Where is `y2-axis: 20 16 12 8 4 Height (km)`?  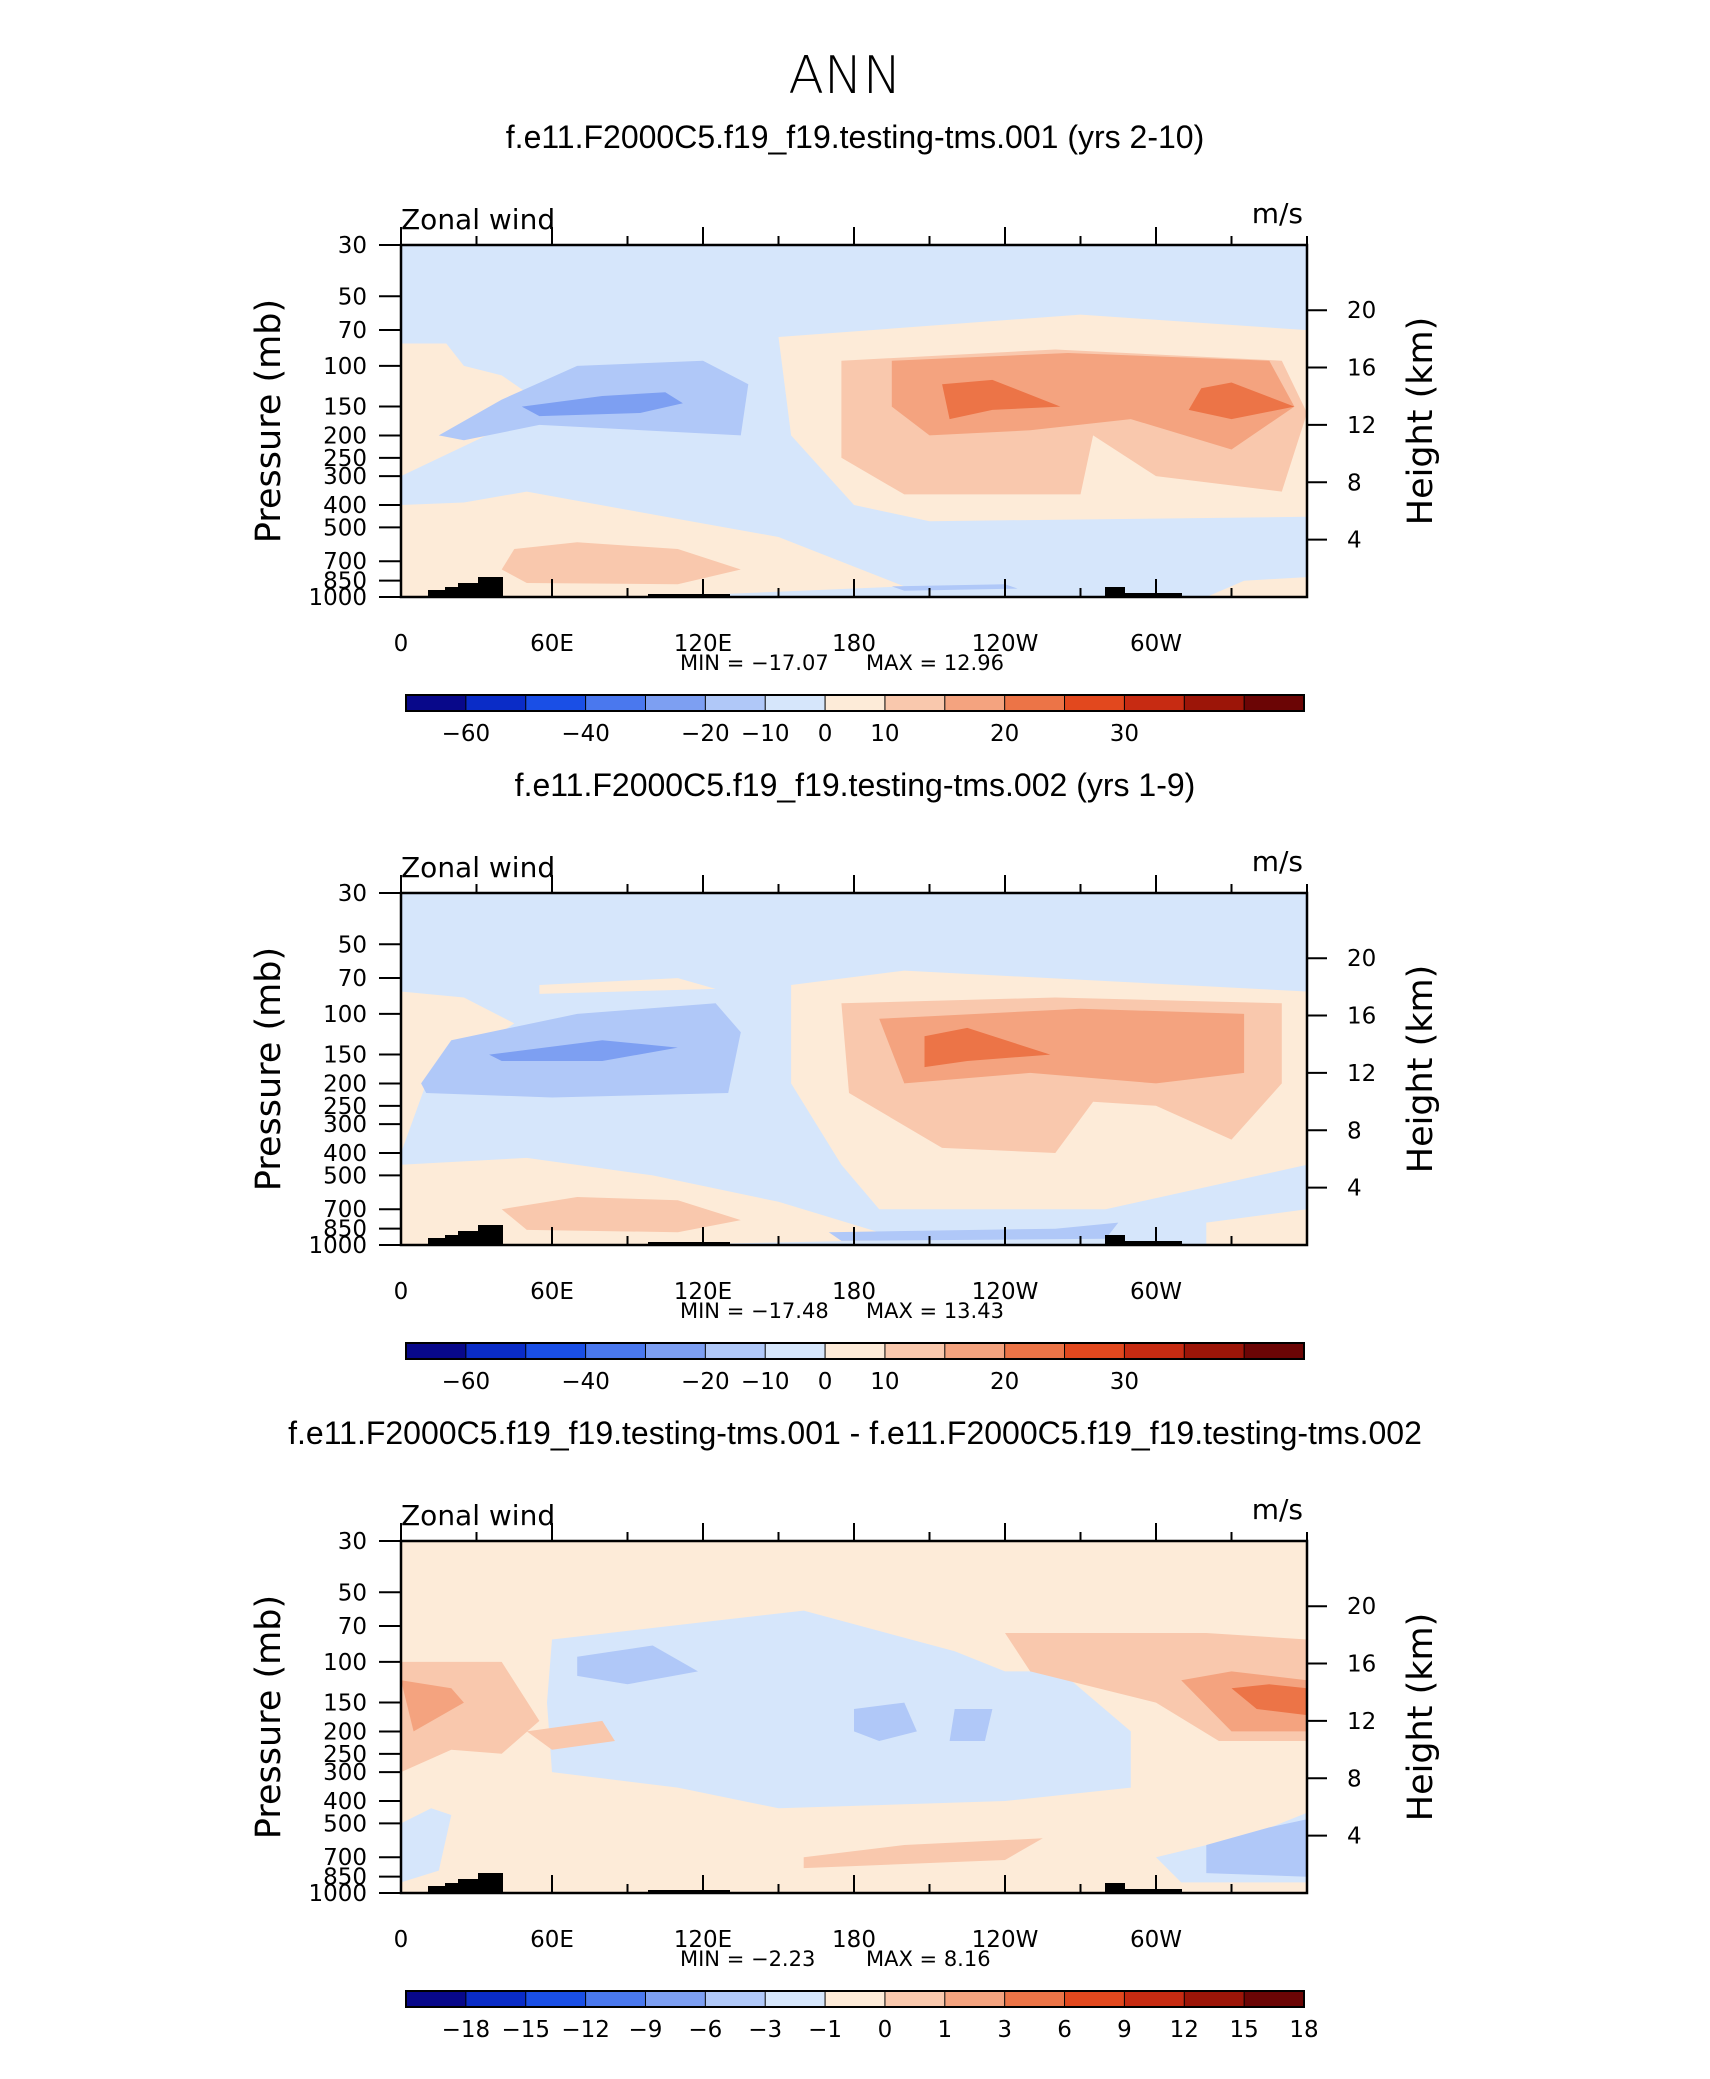
y2-axis: 20 16 12 8 4 Height (km) is located at coordinates (1374, 1722).